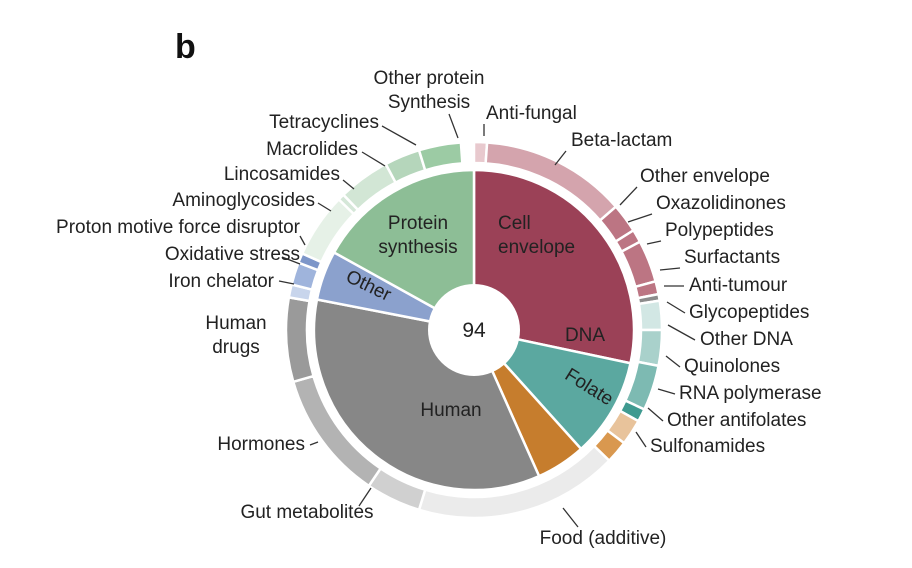 The image size is (912, 568). What do you see at coordinates (705, 176) in the screenshot?
I see `outer-label-otherenv: Other envelope` at bounding box center [705, 176].